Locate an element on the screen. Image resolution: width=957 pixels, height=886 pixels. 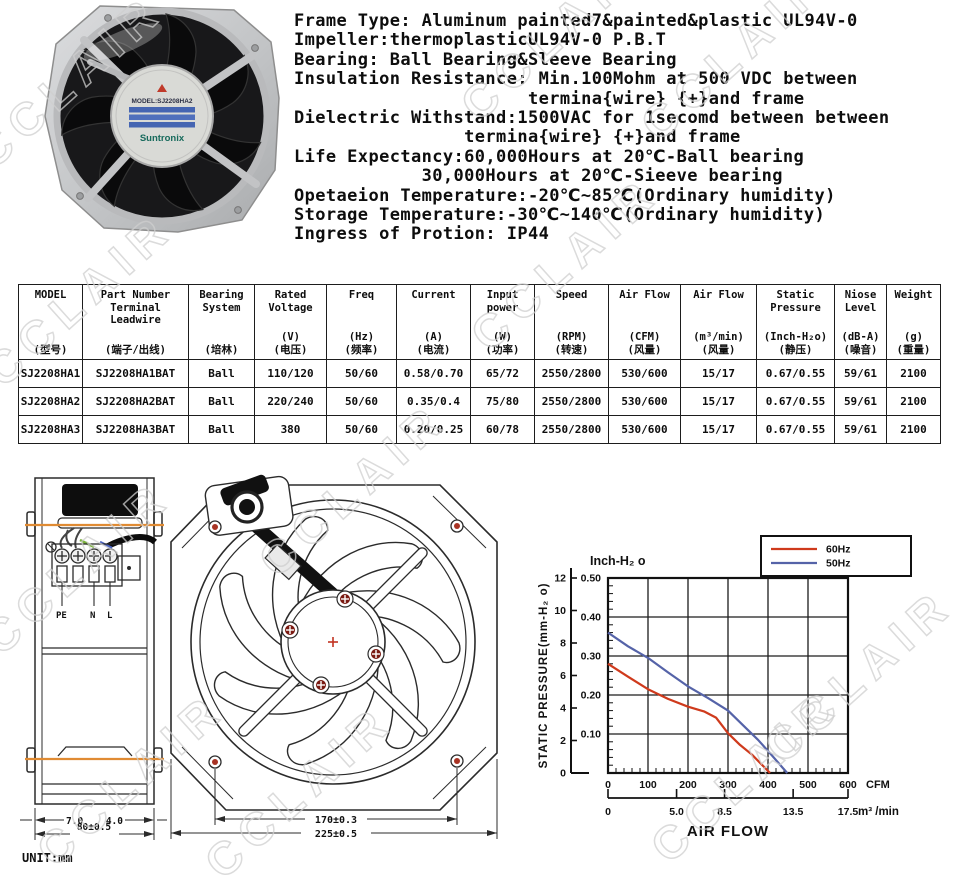
wires is located at coordinates (108, 538).